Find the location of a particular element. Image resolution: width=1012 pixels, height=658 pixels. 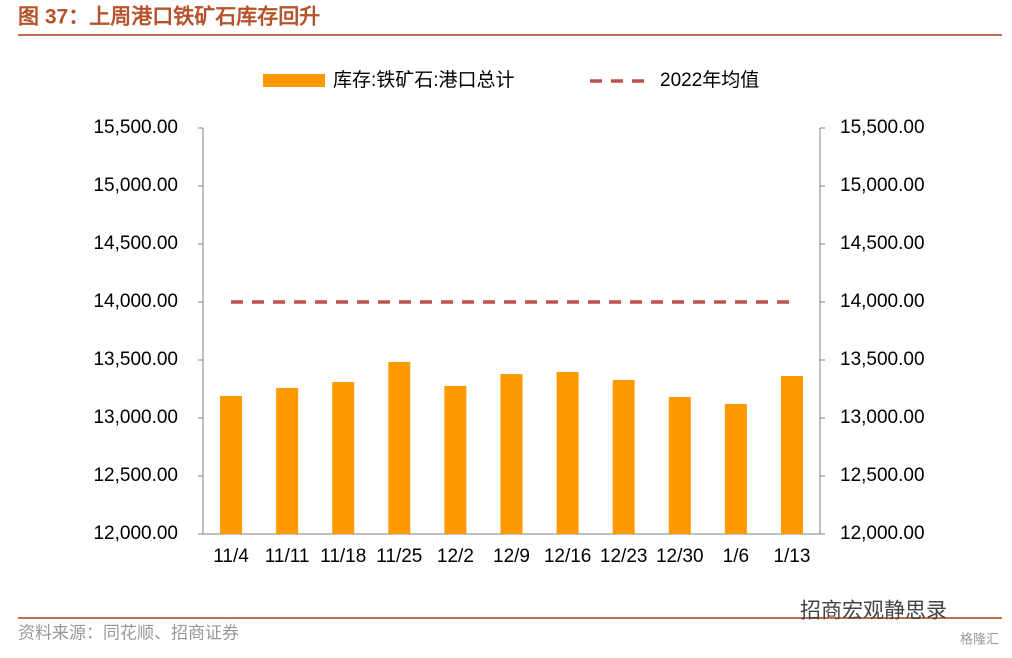

source: 资料来源：同花顺、招商证券 is located at coordinates (128, 632).